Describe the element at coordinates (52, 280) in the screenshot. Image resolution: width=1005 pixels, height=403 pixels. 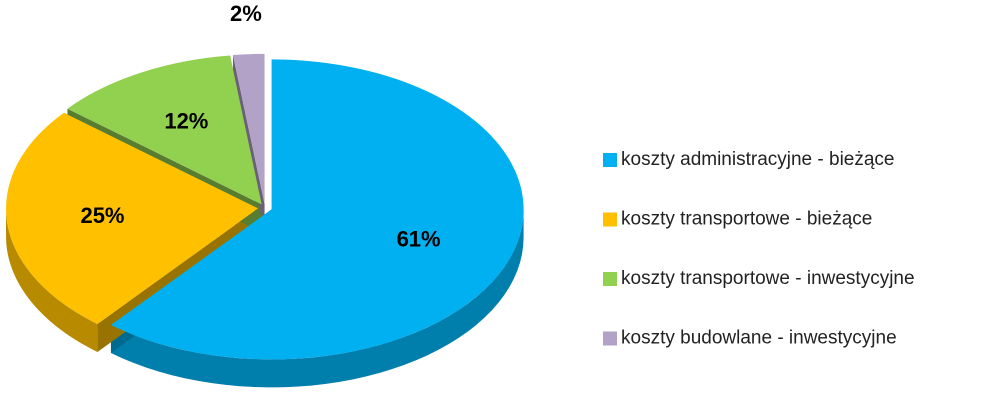
I see `pie-slice-side` at that location.